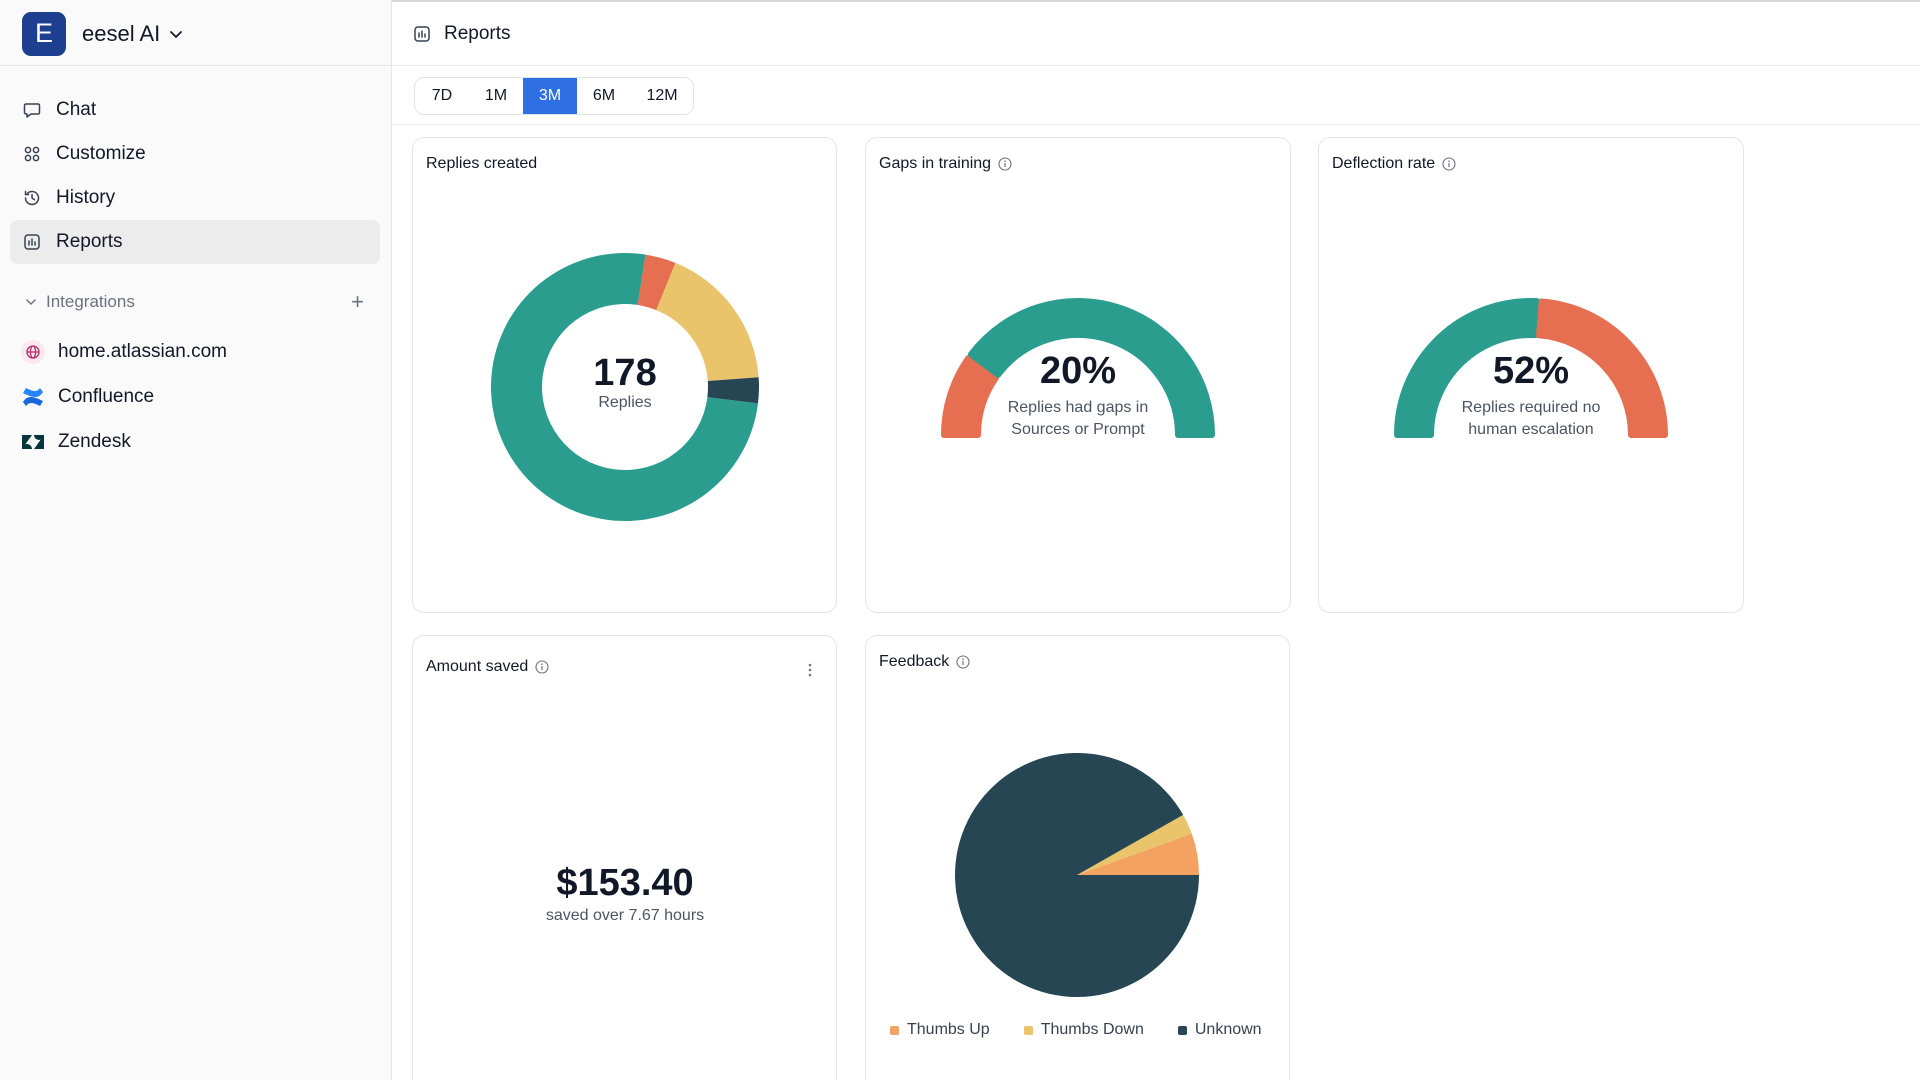 This screenshot has height=1080, width=1920. I want to click on legend-swatch-thumbs-down, so click(1028, 1030).